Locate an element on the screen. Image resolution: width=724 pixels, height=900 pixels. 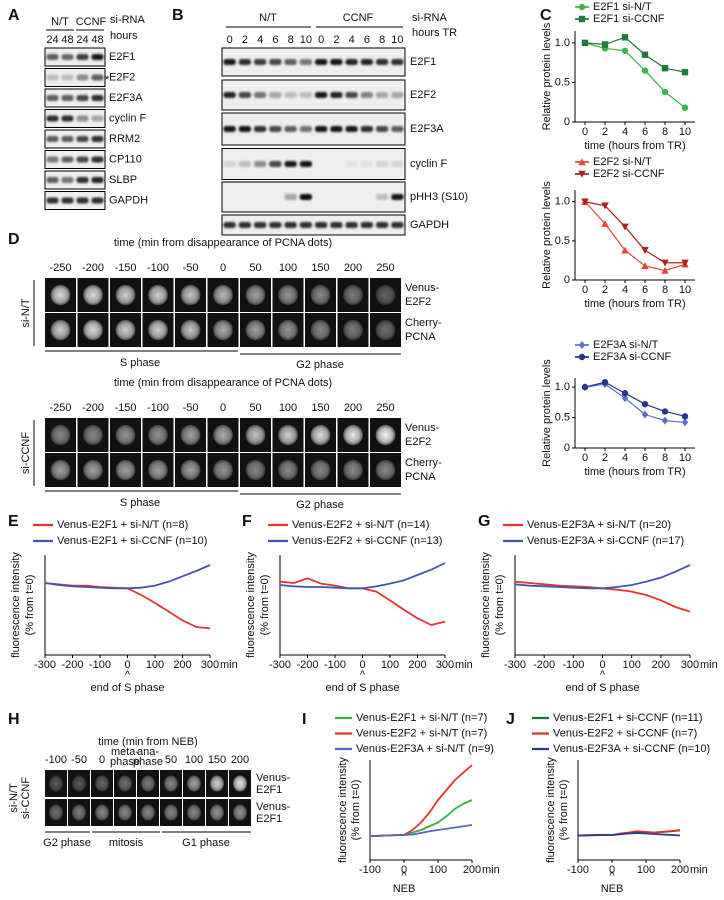
x-unit: min is located at coordinates (464, 665).